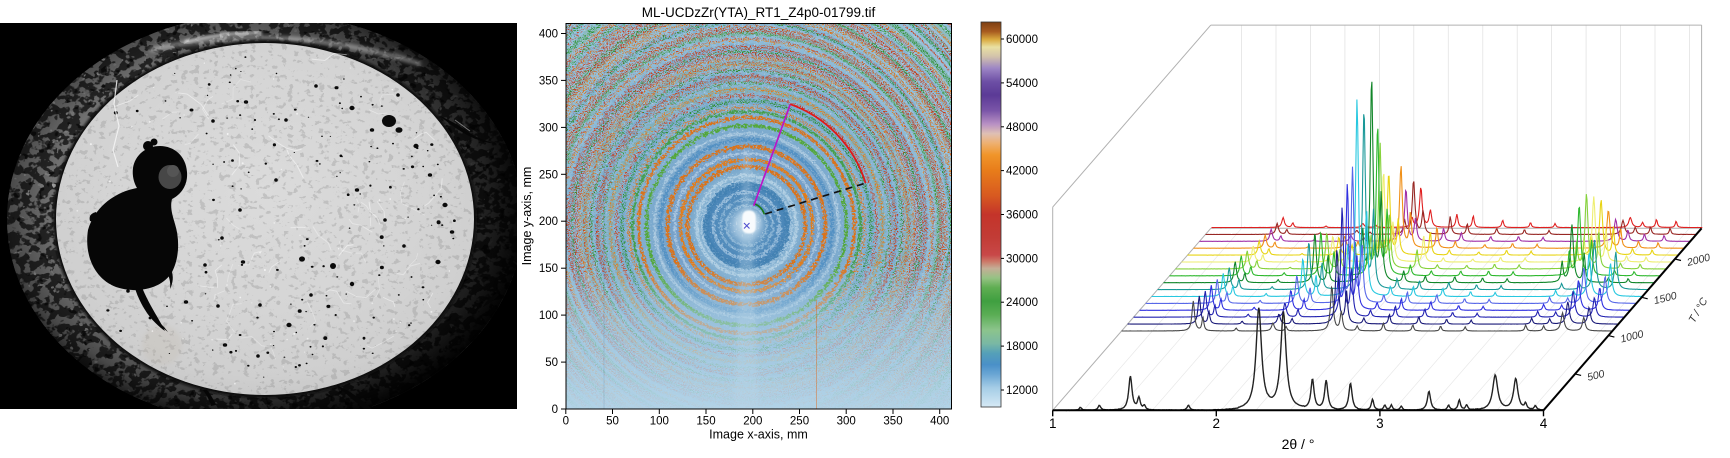  Describe the element at coordinates (1022, 40) in the screenshot. I see `svg-text: 60000` at that location.